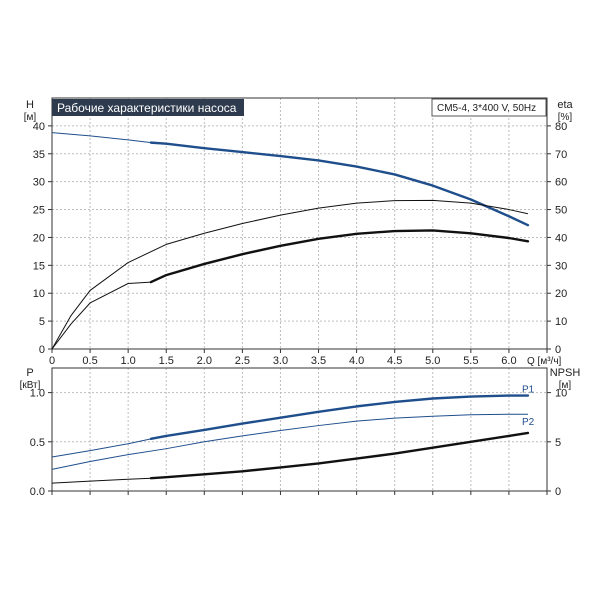  What do you see at coordinates (470, 361) in the screenshot?
I see `x-tick-label: 5.5` at bounding box center [470, 361].